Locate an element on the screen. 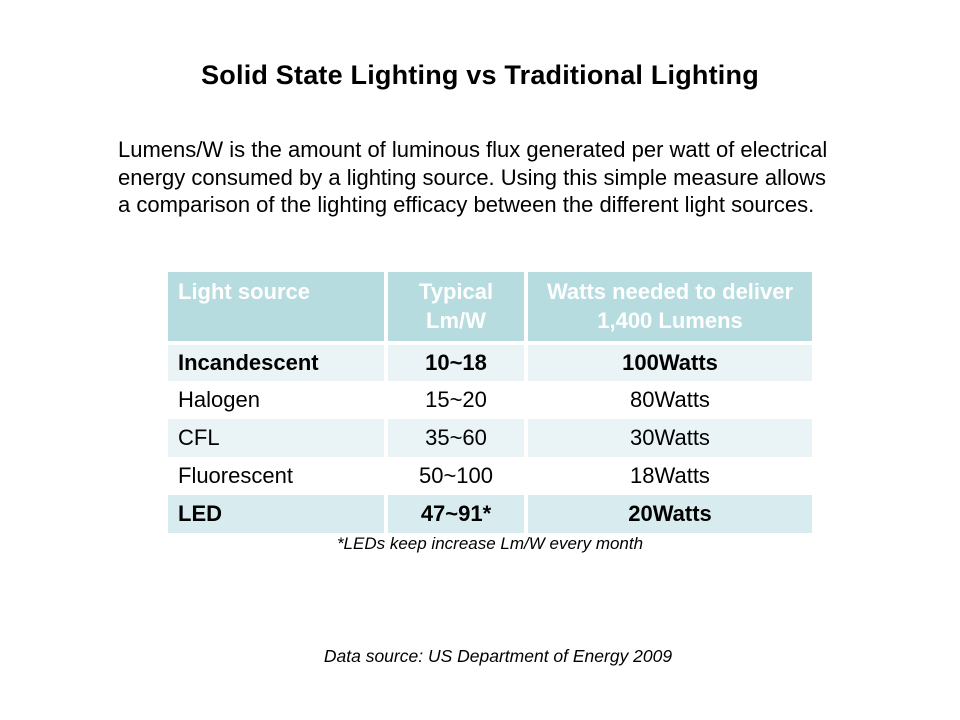 The height and width of the screenshot is (720, 960). table-row: Halogen 15~20 80Watts is located at coordinates (490, 400).